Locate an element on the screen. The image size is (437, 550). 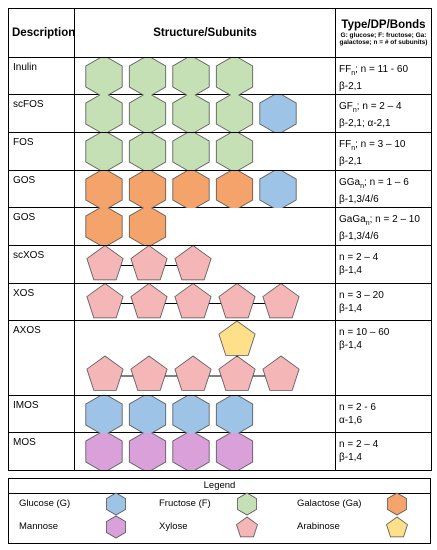
table-row: GOS GaGan; n = 2 – 10 β-1,3/4/6 is located at coordinates (220, 227).